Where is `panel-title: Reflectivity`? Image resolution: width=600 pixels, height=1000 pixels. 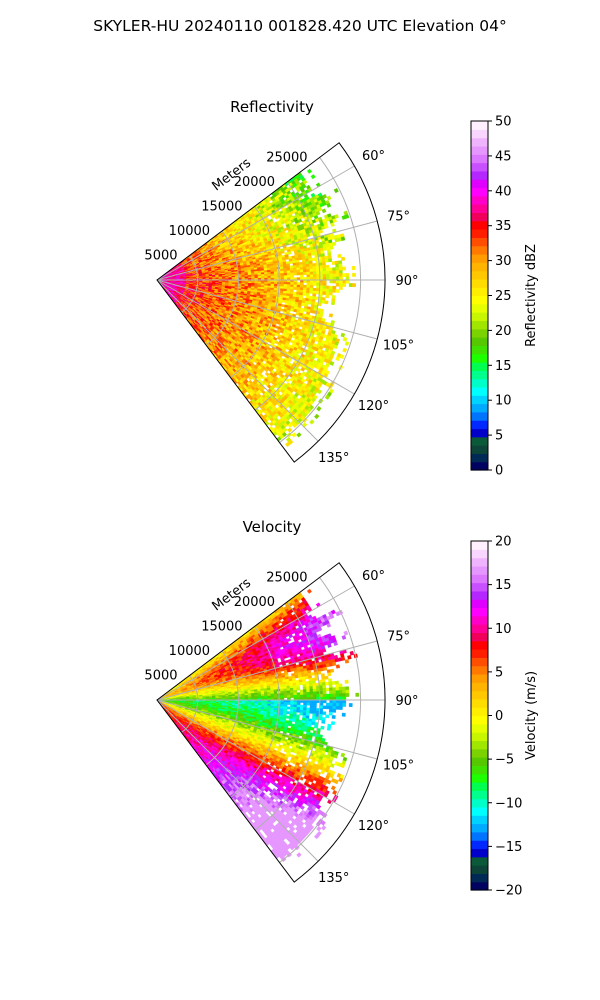
panel-title: Reflectivity is located at coordinates (272, 107).